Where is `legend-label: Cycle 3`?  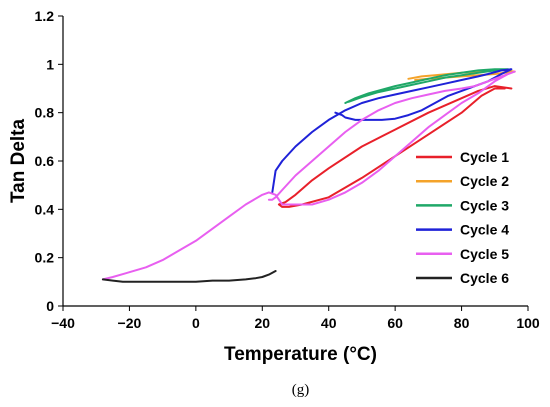
legend-label: Cycle 3 is located at coordinates (484, 205).